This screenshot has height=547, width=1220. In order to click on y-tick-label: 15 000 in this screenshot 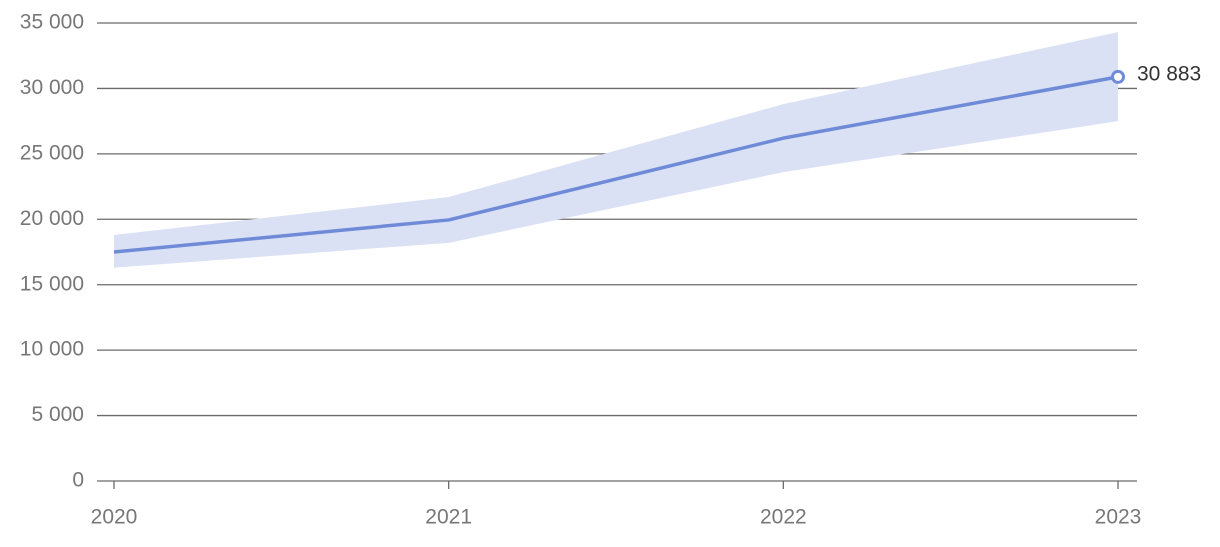, I will do `click(52, 283)`.